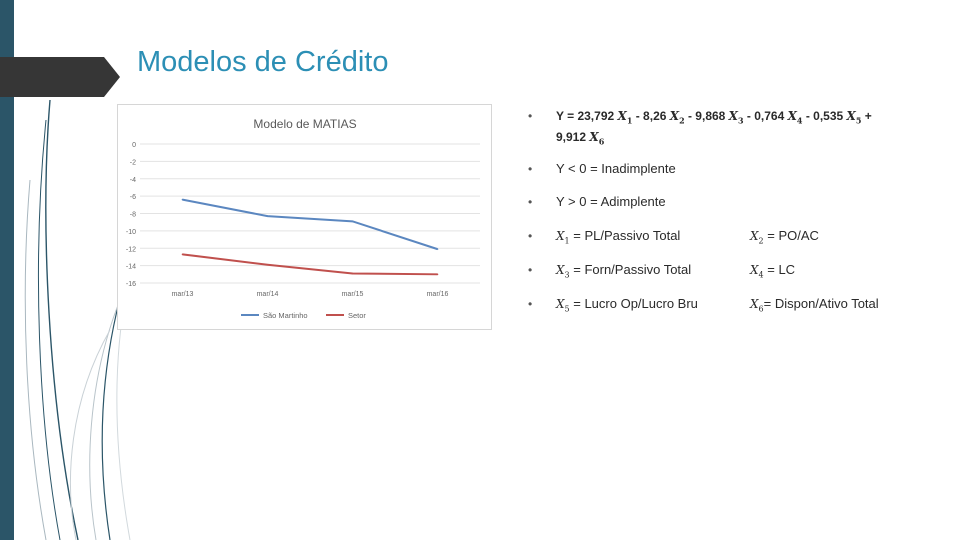 This screenshot has height=540, width=960. Describe the element at coordinates (587, 116) in the screenshot. I see `formula-part: Y = 23,792` at that location.